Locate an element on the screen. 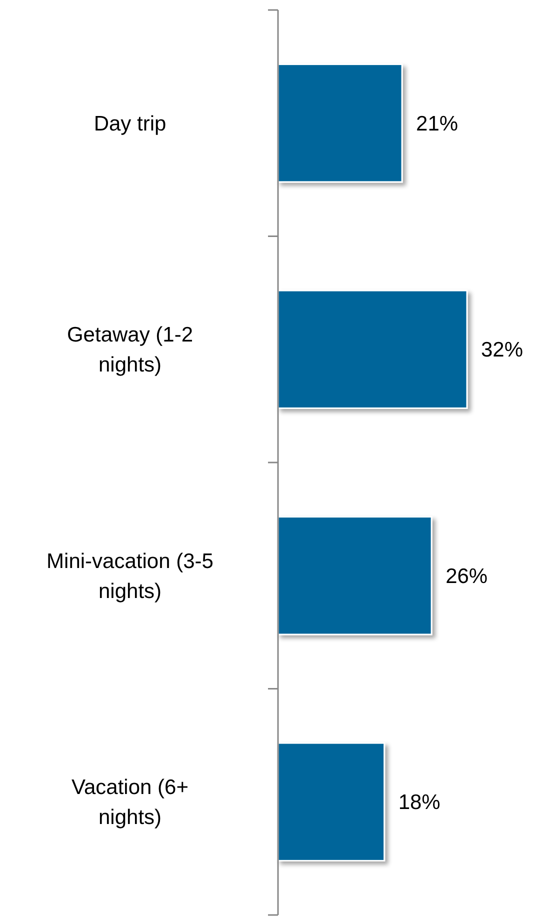 This screenshot has width=539, height=918. data-label: 32% is located at coordinates (502, 350).